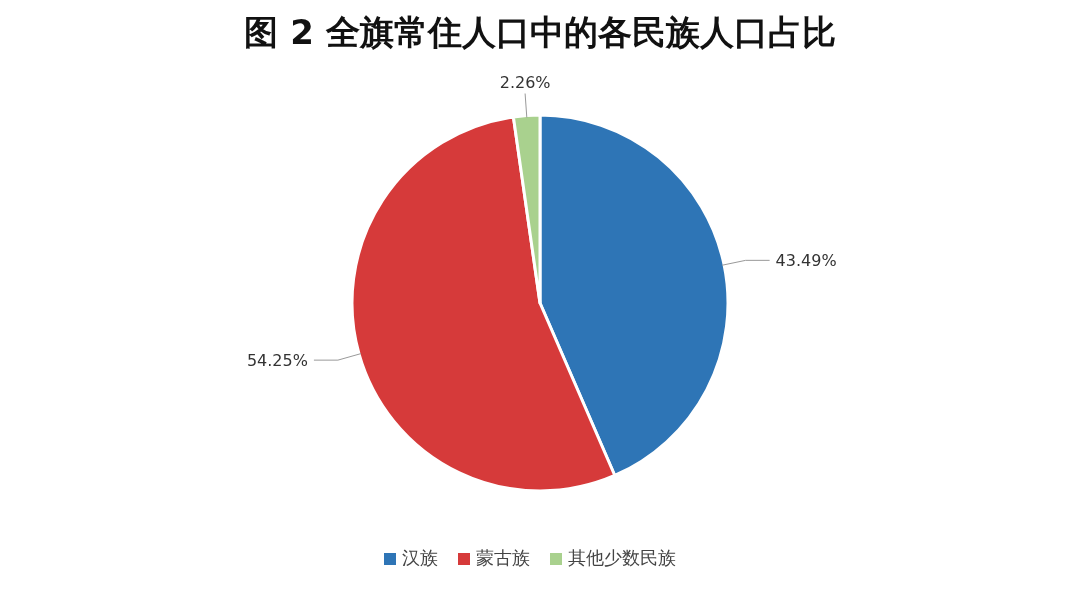 The image size is (1080, 600). What do you see at coordinates (420, 557) in the screenshot?
I see `legend-label: 汉族` at bounding box center [420, 557].